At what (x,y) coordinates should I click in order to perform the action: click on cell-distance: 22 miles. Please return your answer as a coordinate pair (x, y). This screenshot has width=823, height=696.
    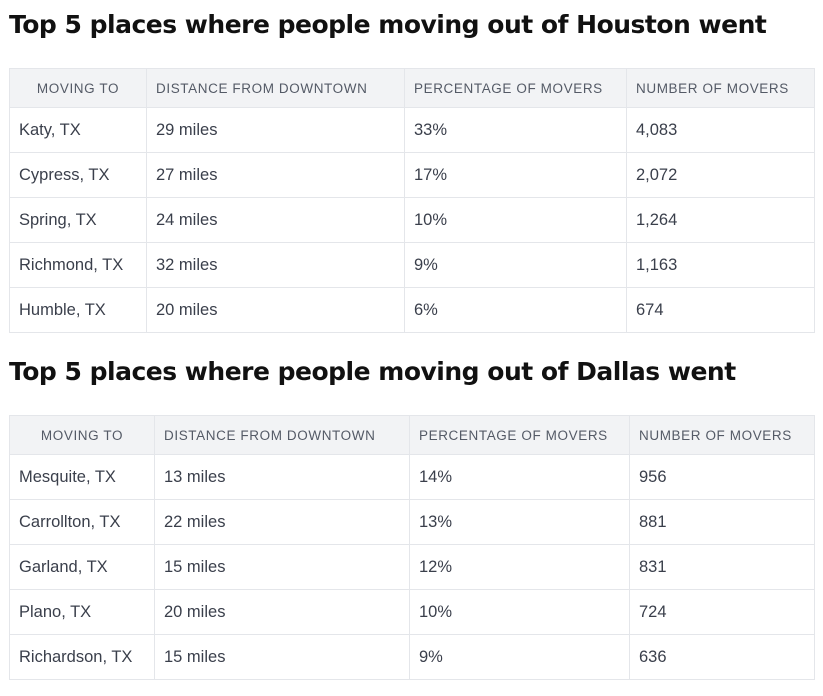
    Looking at the image, I should click on (282, 522).